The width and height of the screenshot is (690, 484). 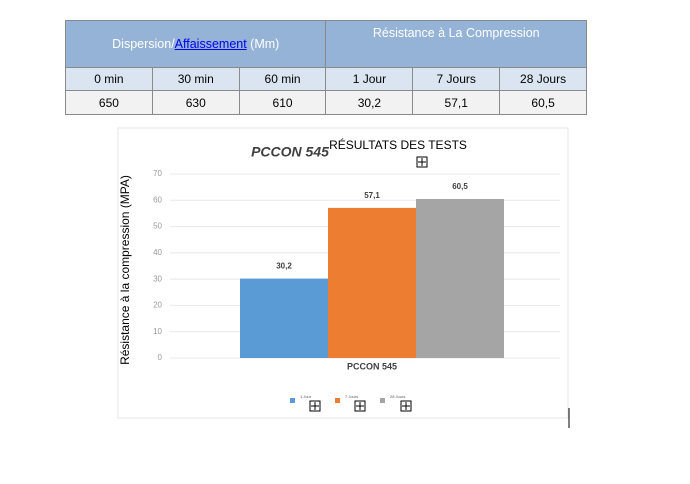 I want to click on value-label: 30,2, so click(x=284, y=266).